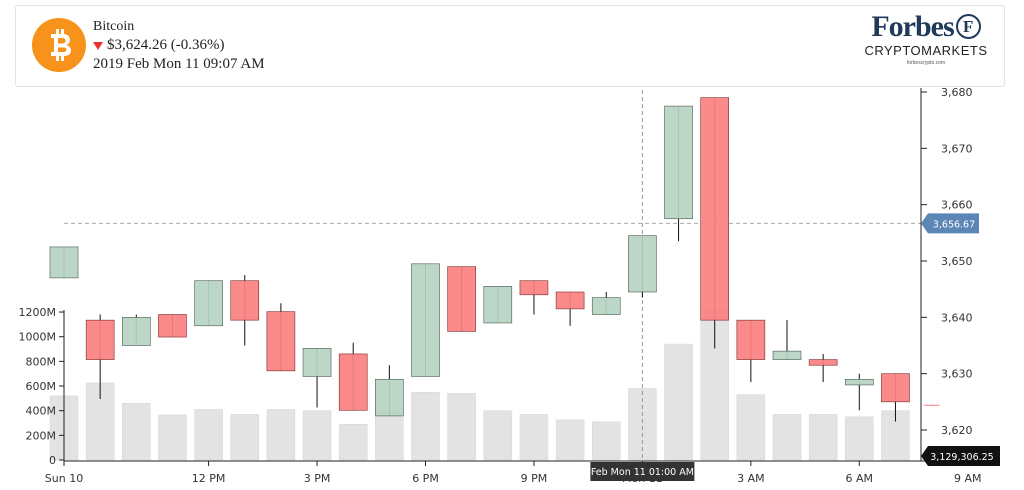 The height and width of the screenshot is (490, 1024). What do you see at coordinates (114, 26) in the screenshot?
I see `coin-name: Bitcoin` at bounding box center [114, 26].